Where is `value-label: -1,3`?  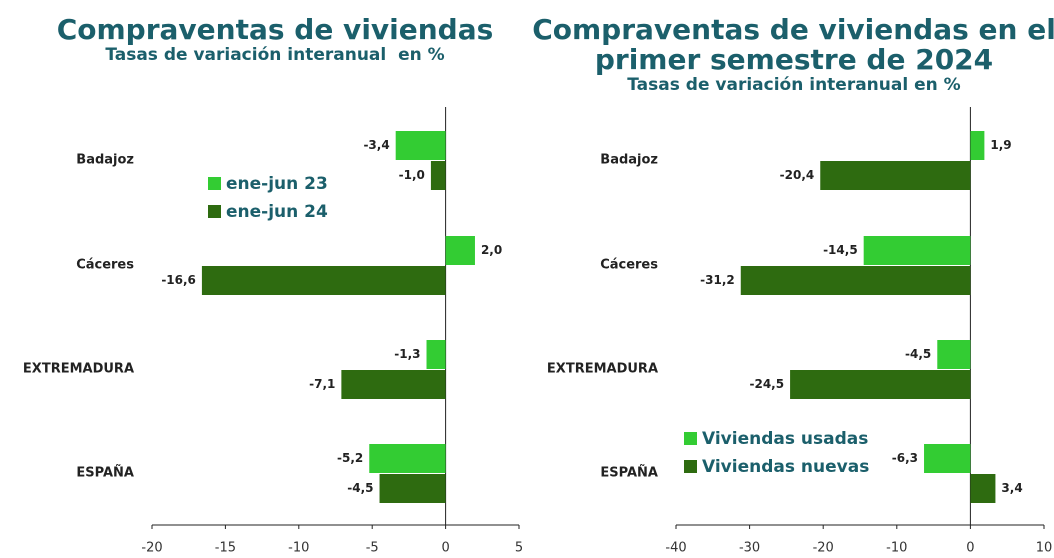 value-label: -1,3 is located at coordinates (407, 354).